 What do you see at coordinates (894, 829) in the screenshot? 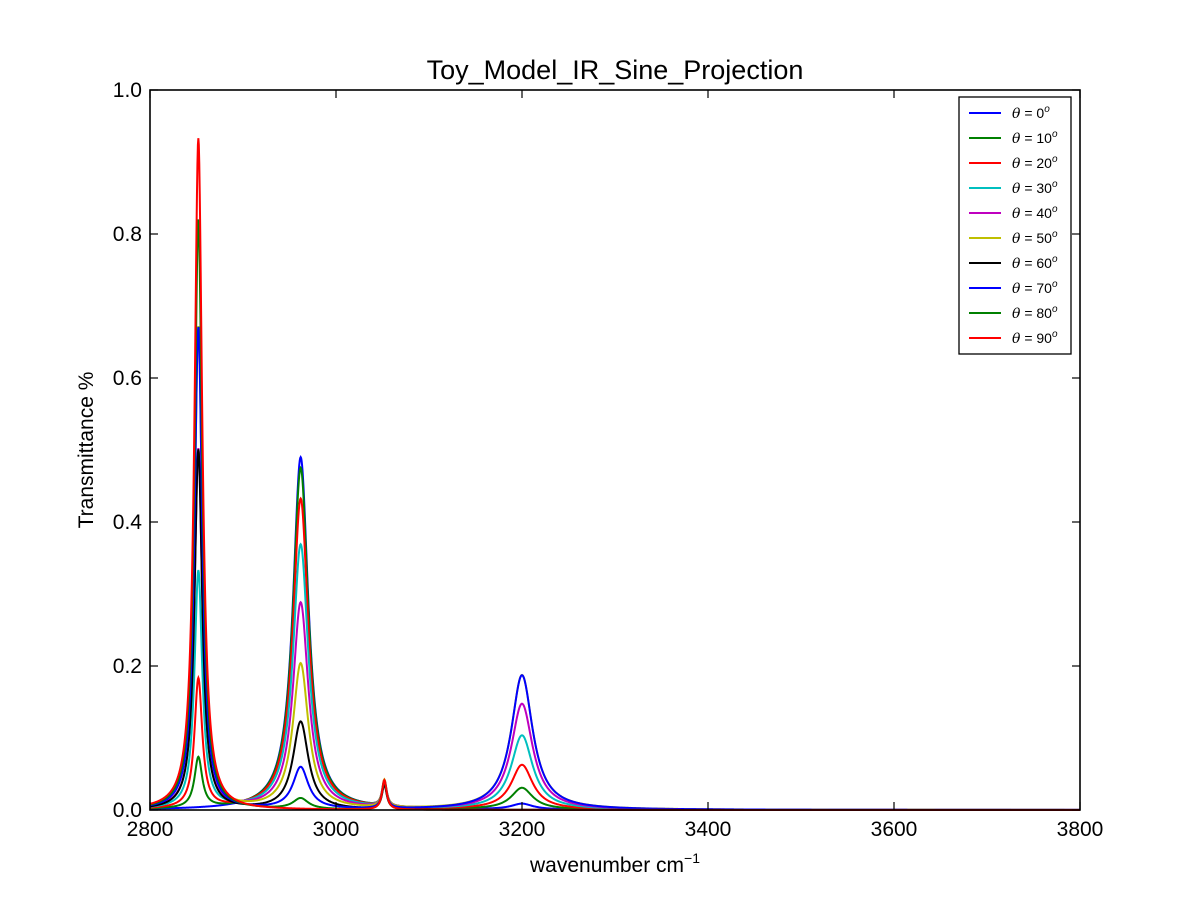
I see `x-tick-label: 3600` at bounding box center [894, 829].